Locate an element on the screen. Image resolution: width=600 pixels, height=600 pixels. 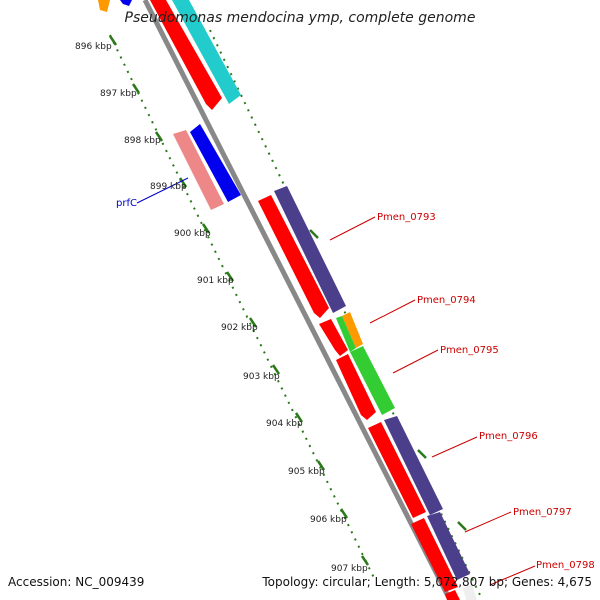
gene-label-pmen-0796: Pmen_0796 is located at coordinates (508, 436).